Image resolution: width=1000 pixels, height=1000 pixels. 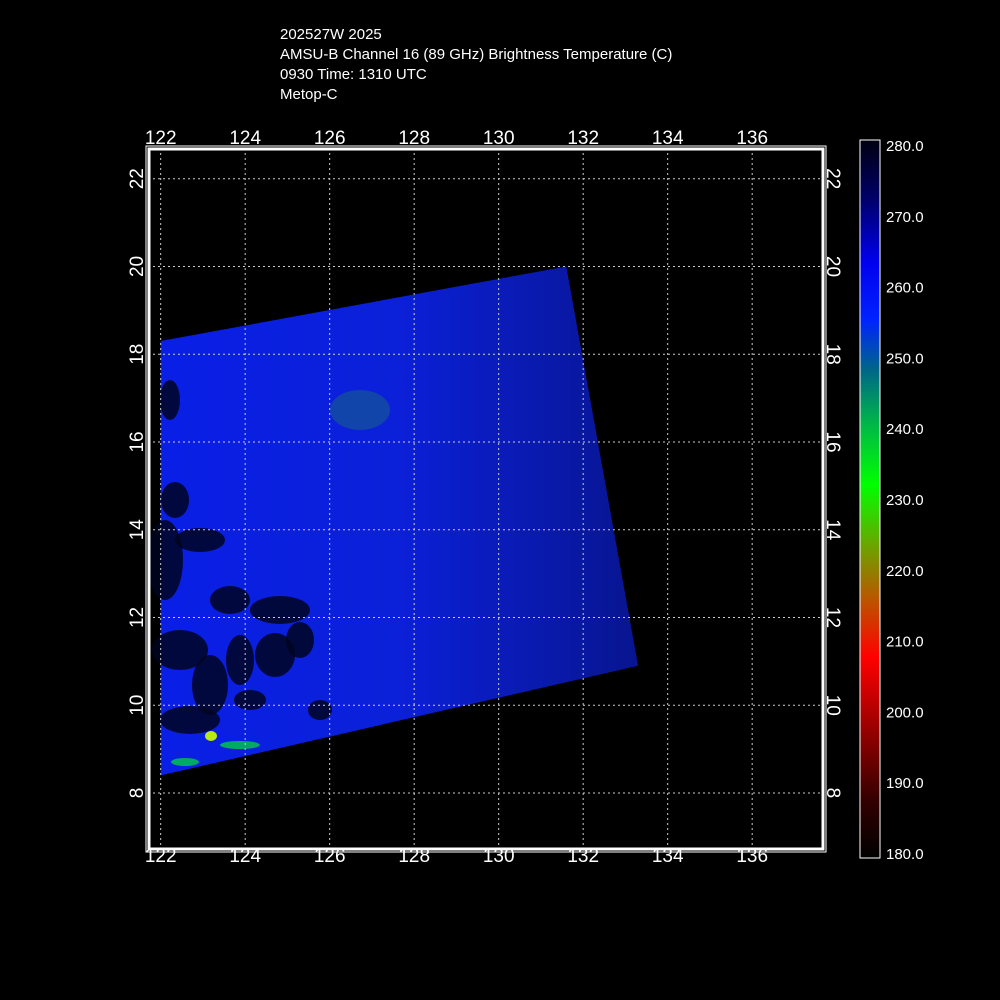 What do you see at coordinates (905, 642) in the screenshot?
I see `colorbar-tick-label: 210.0` at bounding box center [905, 642].